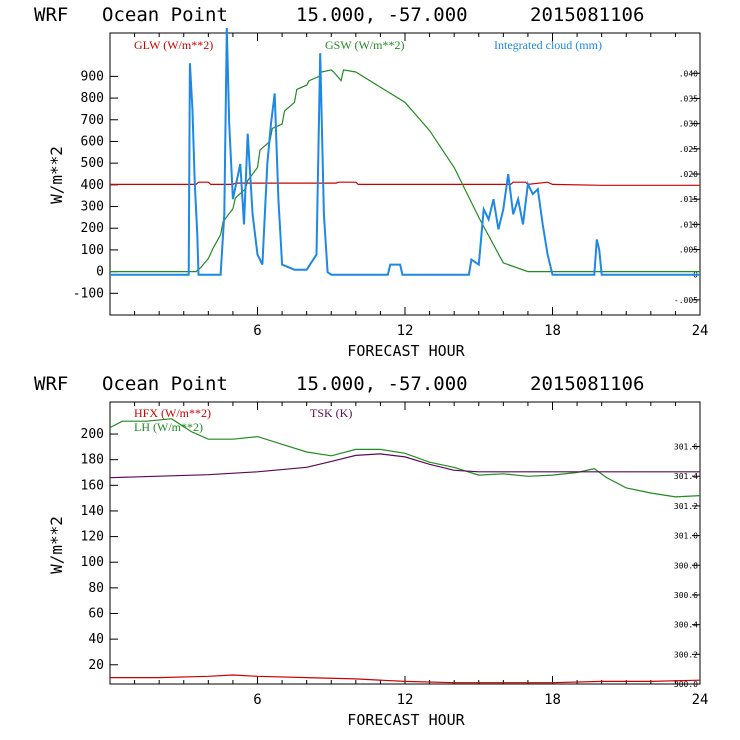 The width and height of the screenshot is (740, 740). I want to click on plot-1-xlabel: FORECAST HOUR, so click(406, 351).